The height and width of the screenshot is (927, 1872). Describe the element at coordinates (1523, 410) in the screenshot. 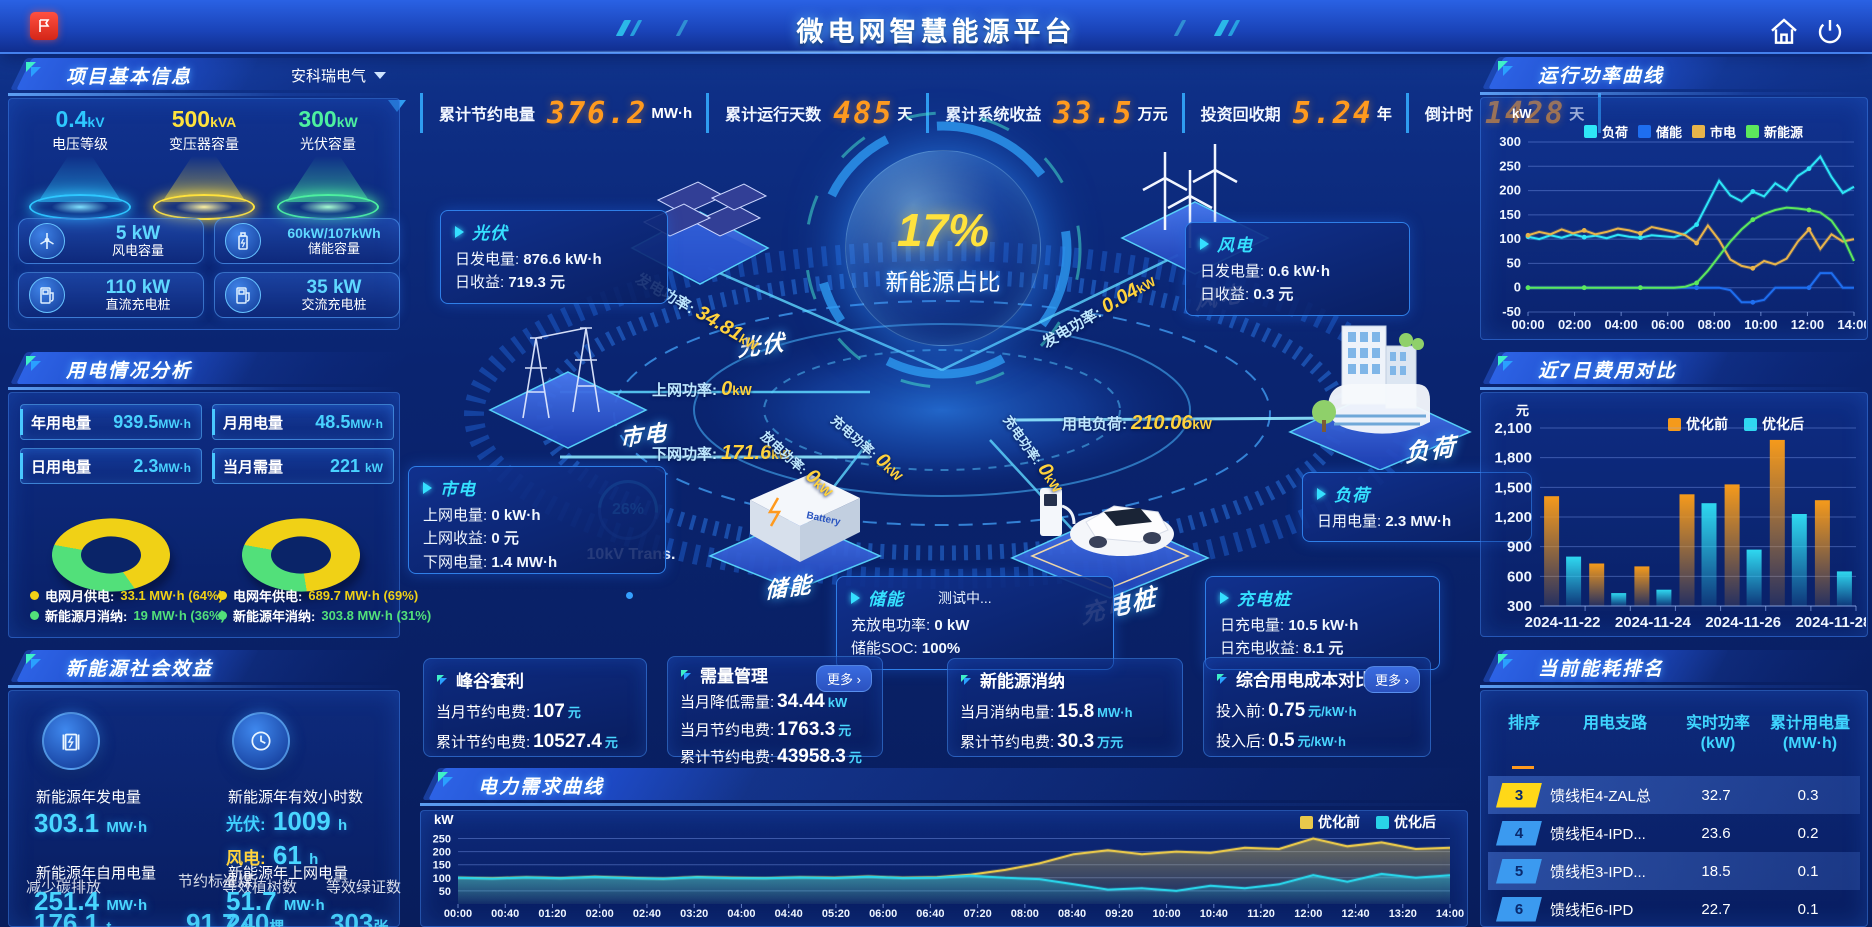

I see `cost-y-unit: 元` at that location.